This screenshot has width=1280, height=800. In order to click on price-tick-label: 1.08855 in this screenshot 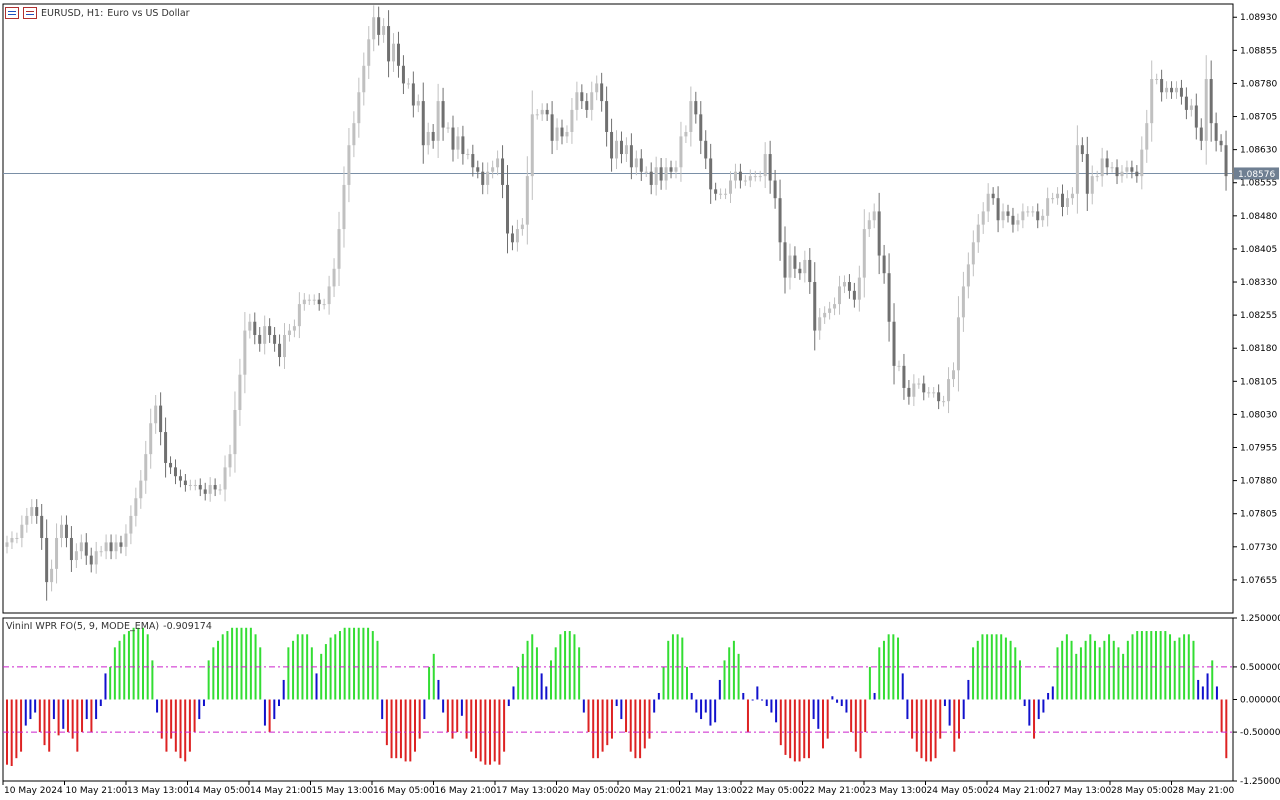, I will do `click(1258, 51)`.